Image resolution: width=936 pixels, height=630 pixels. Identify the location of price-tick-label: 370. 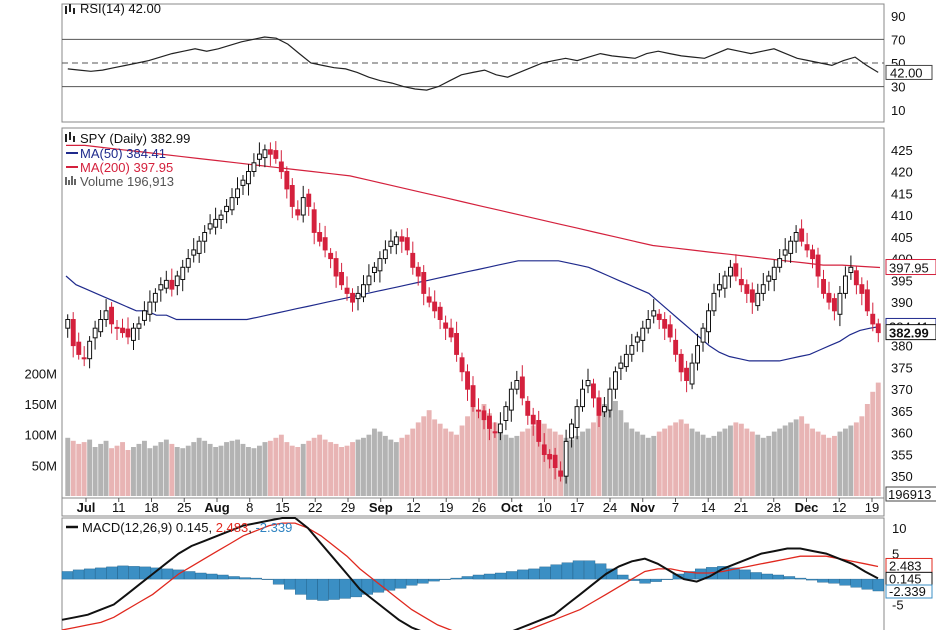
(902, 389).